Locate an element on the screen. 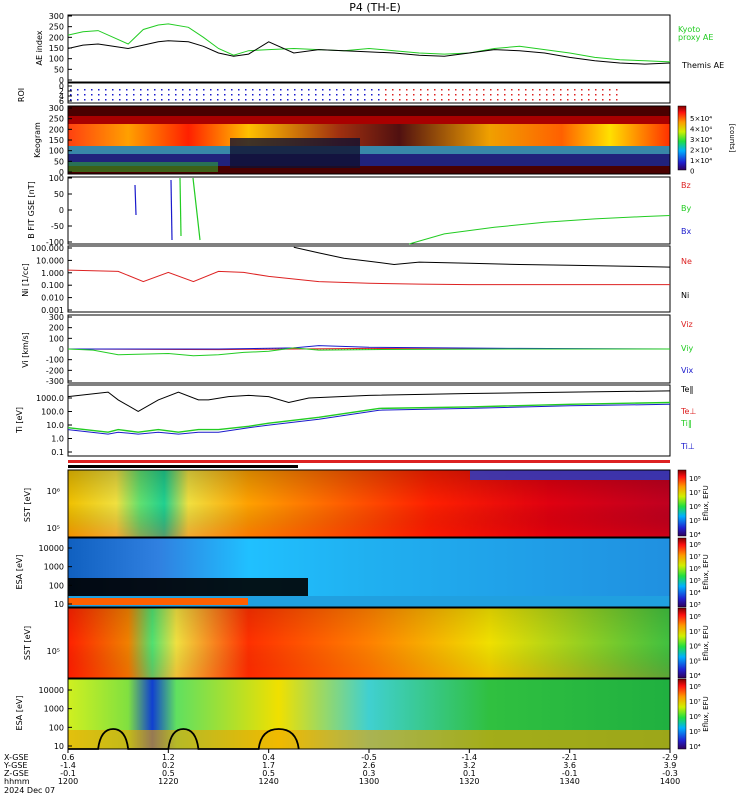 The width and height of the screenshot is (750, 800). time-tick-label: 1300 is located at coordinates (369, 781).